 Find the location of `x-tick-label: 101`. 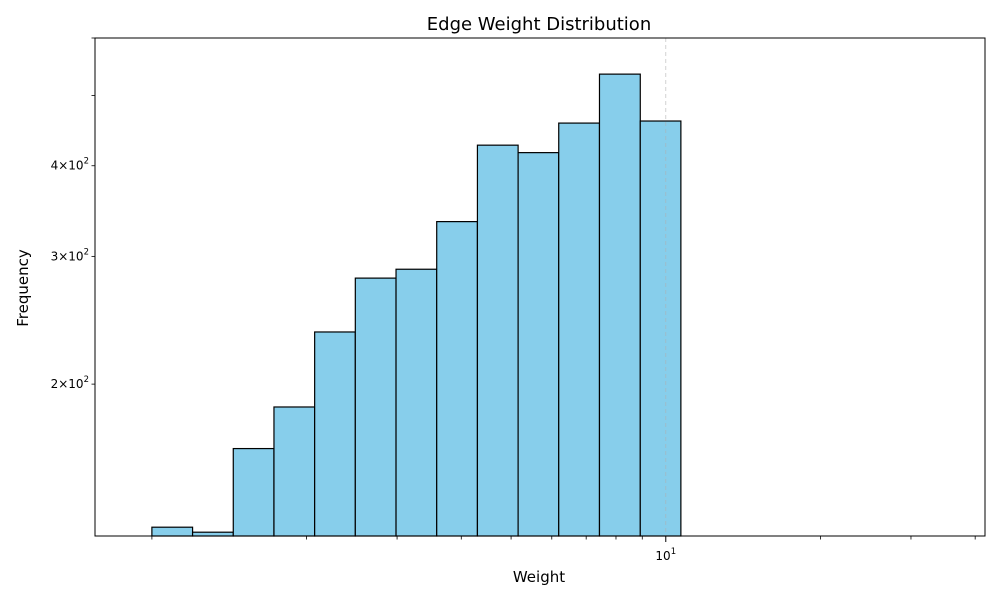

x-tick-label: 101 is located at coordinates (665, 555).